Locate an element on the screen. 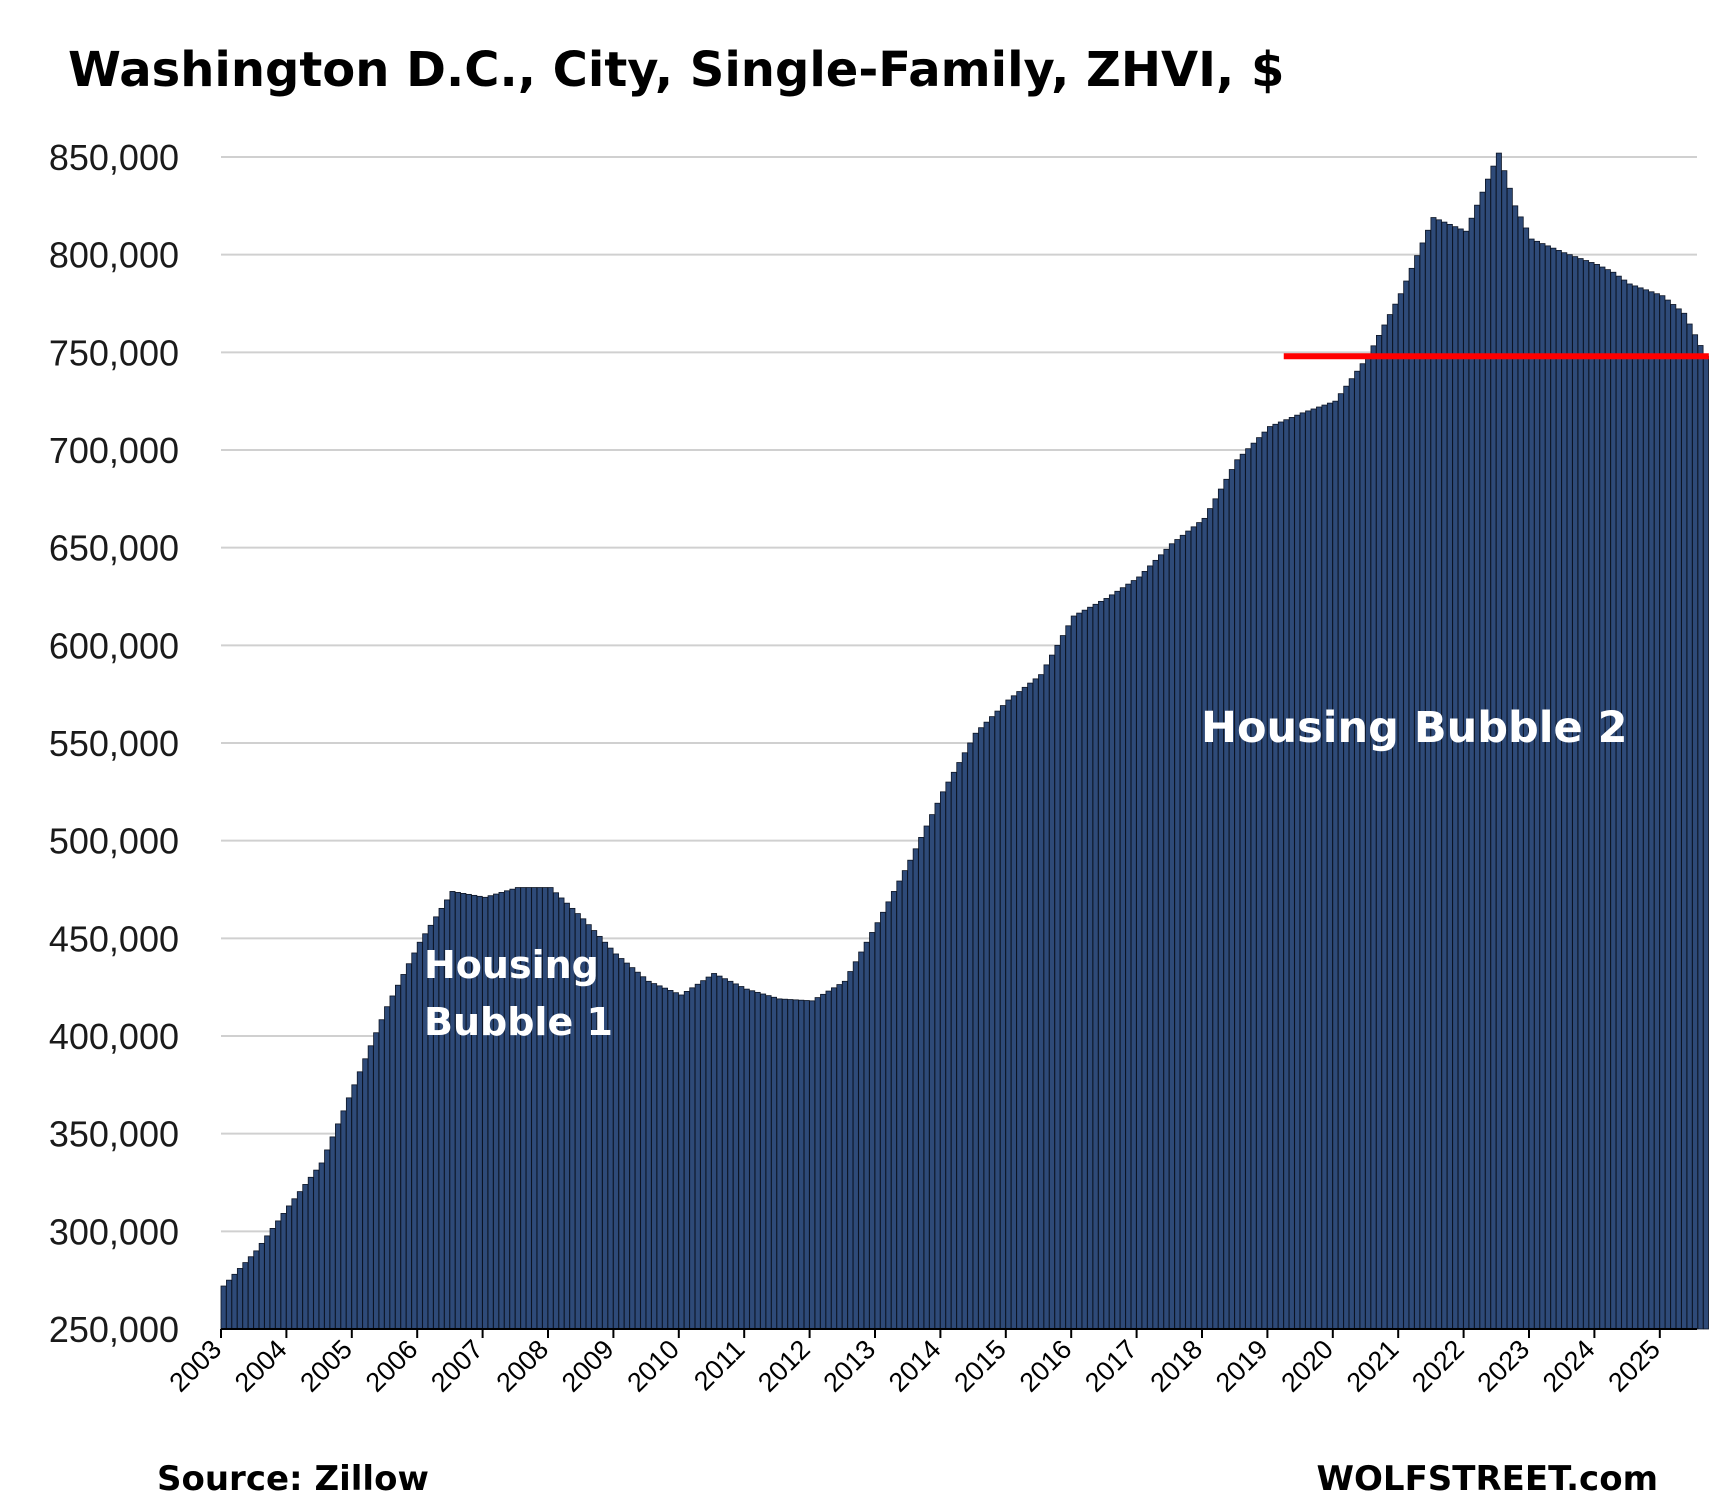 Image resolution: width=1719 pixels, height=1511 pixels. x-tick-label: 2024 is located at coordinates (1569, 1366).